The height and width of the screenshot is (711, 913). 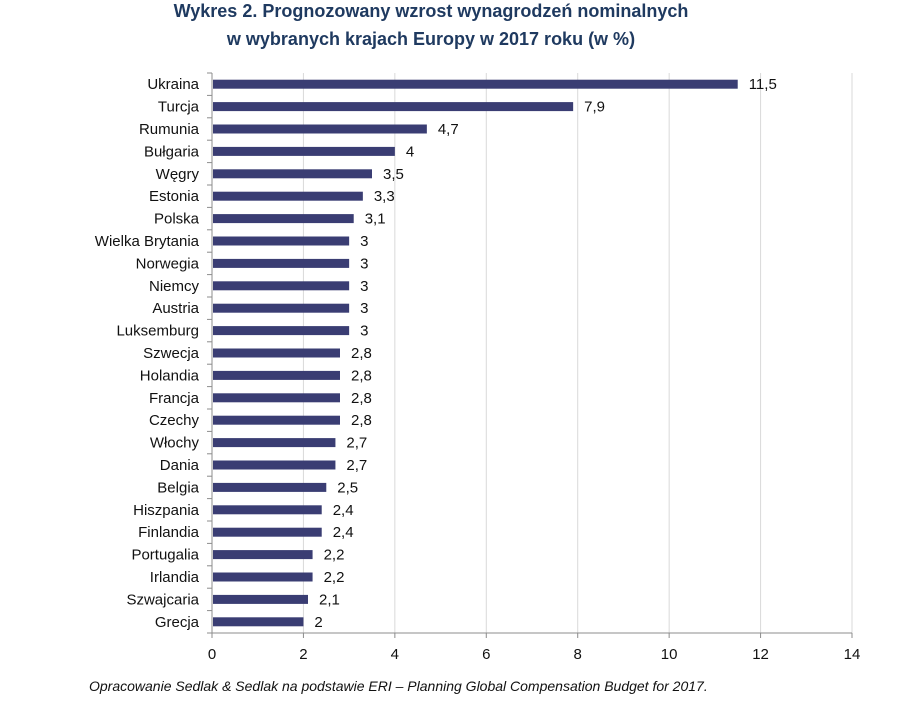 What do you see at coordinates (173, 84) in the screenshot?
I see `category-label-0: Ukraina` at bounding box center [173, 84].